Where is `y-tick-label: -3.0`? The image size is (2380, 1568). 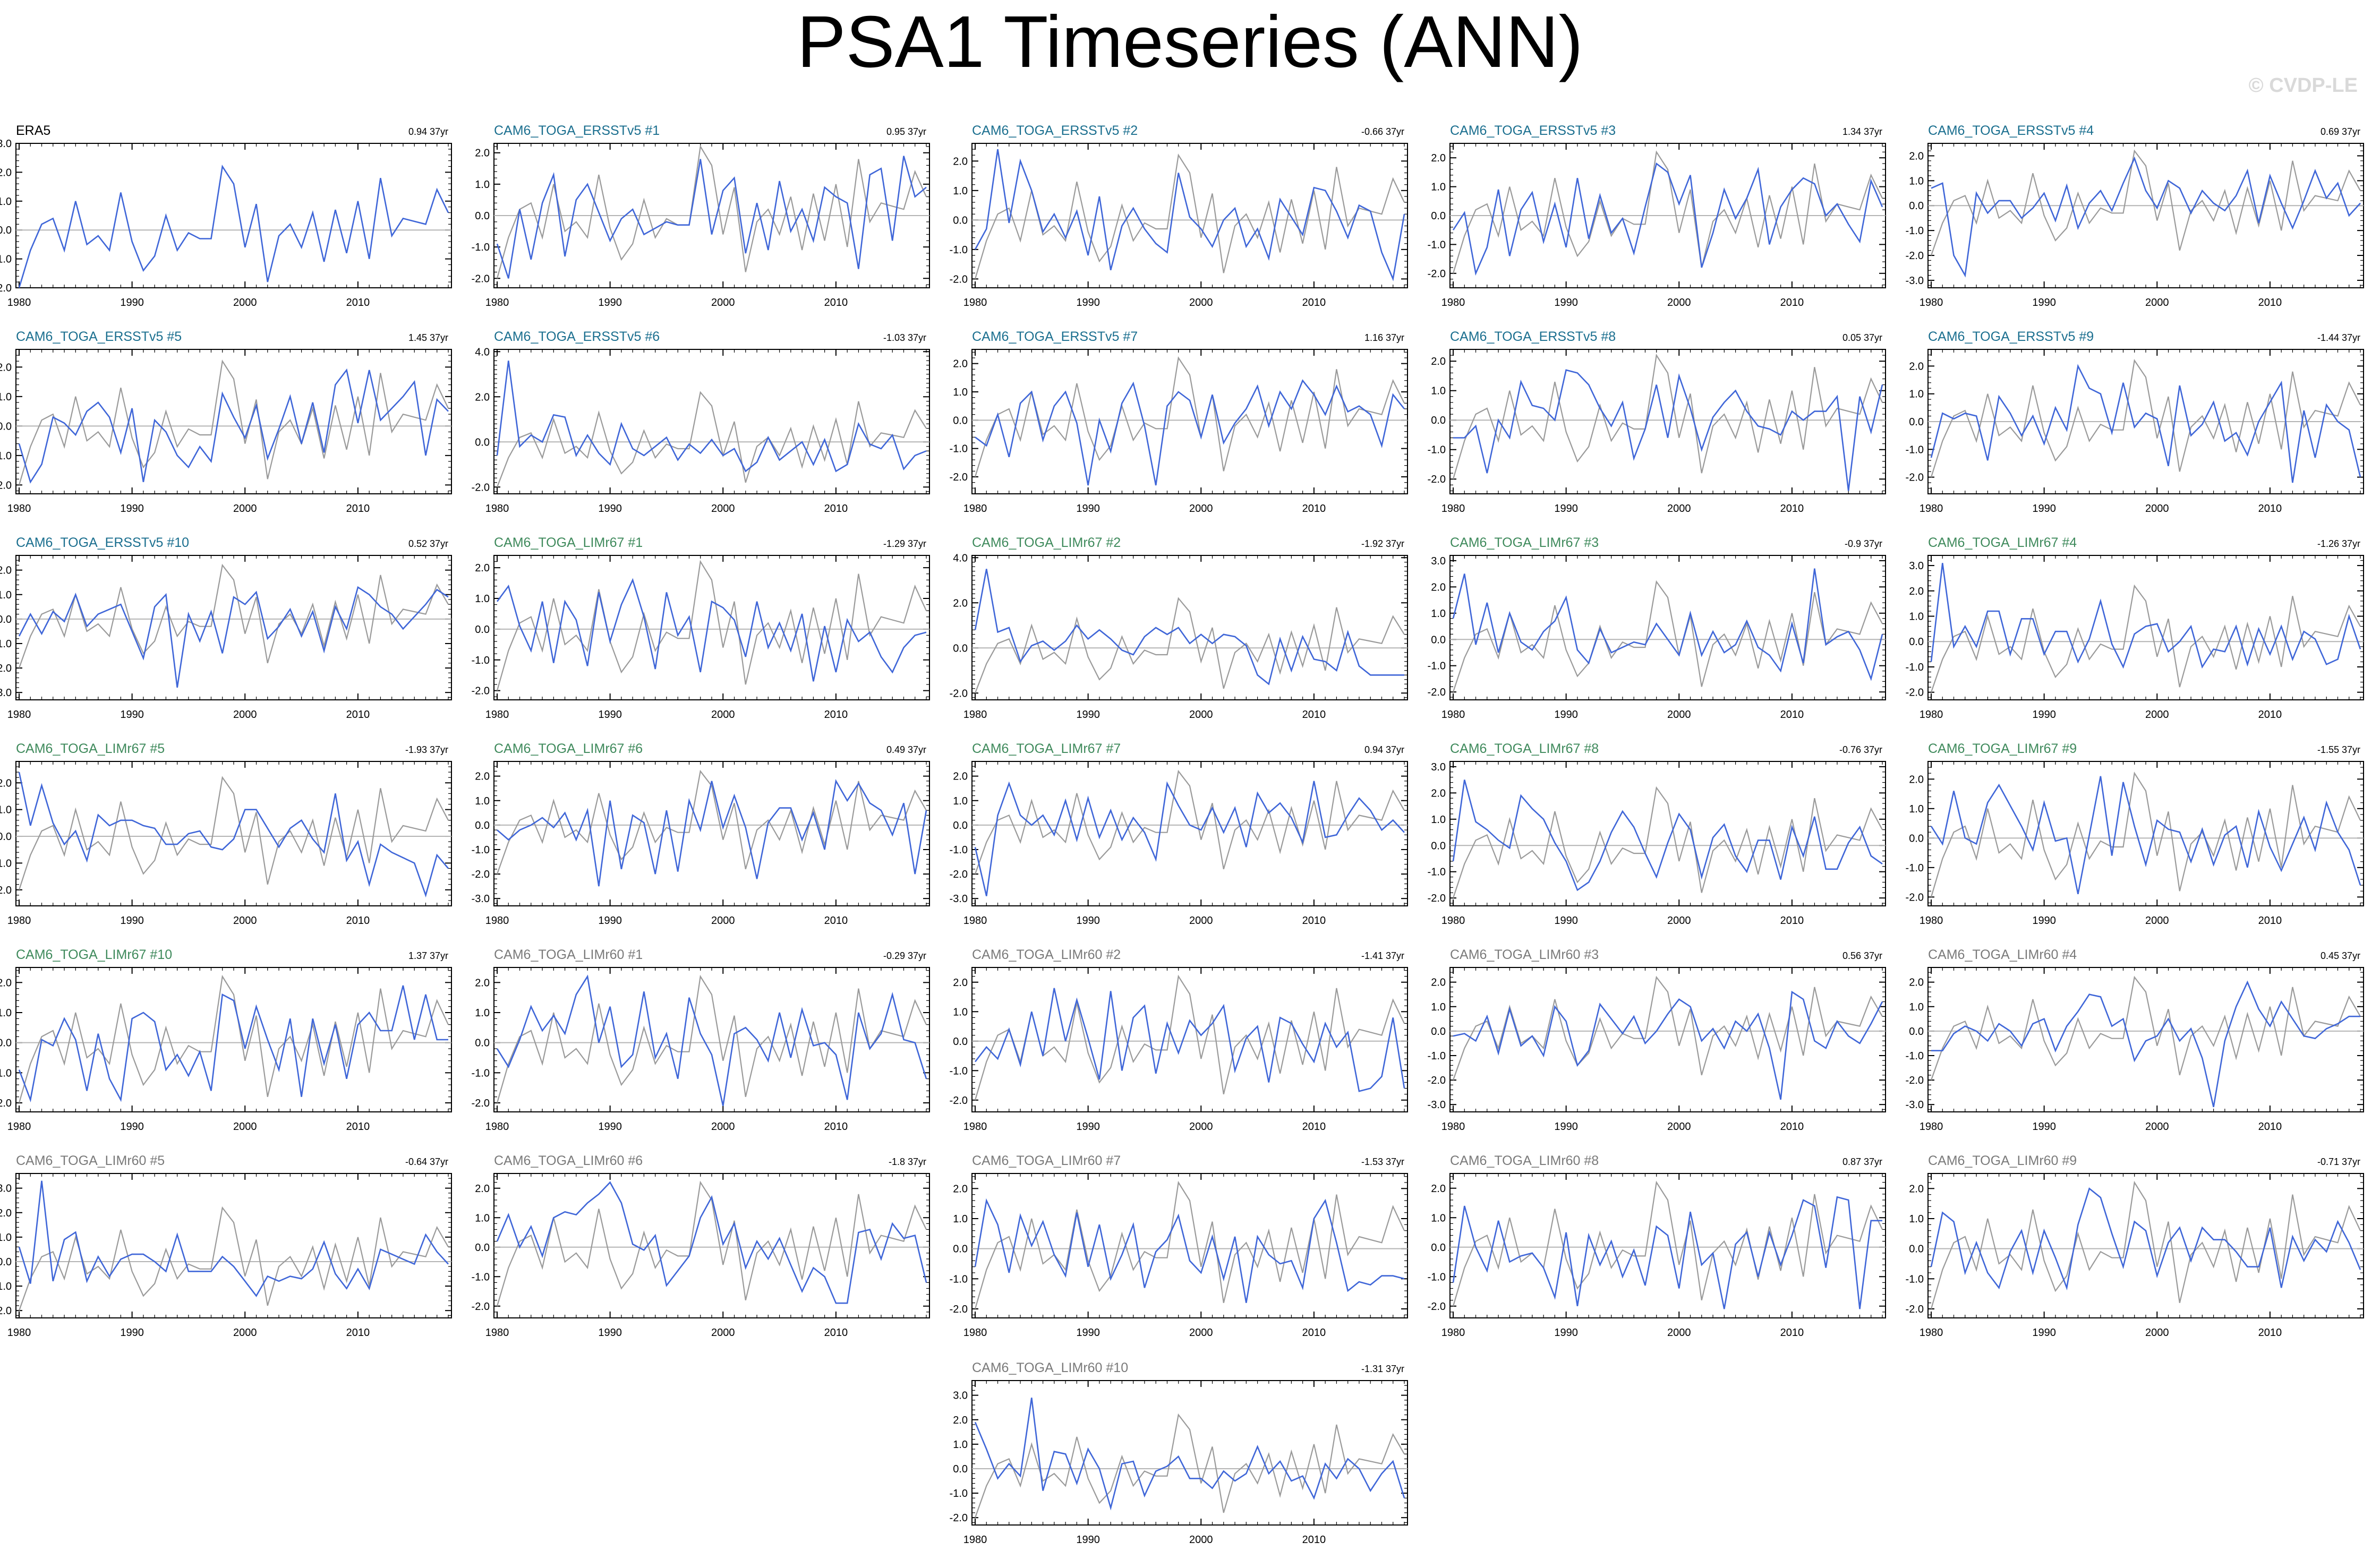
y-tick-label: -3.0 is located at coordinates (6, 693).